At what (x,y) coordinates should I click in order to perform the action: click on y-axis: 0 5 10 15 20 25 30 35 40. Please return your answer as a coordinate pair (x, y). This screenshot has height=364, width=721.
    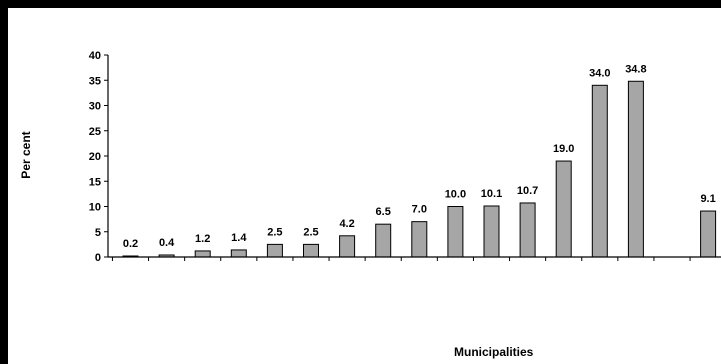
    Looking at the image, I should click on (99, 157).